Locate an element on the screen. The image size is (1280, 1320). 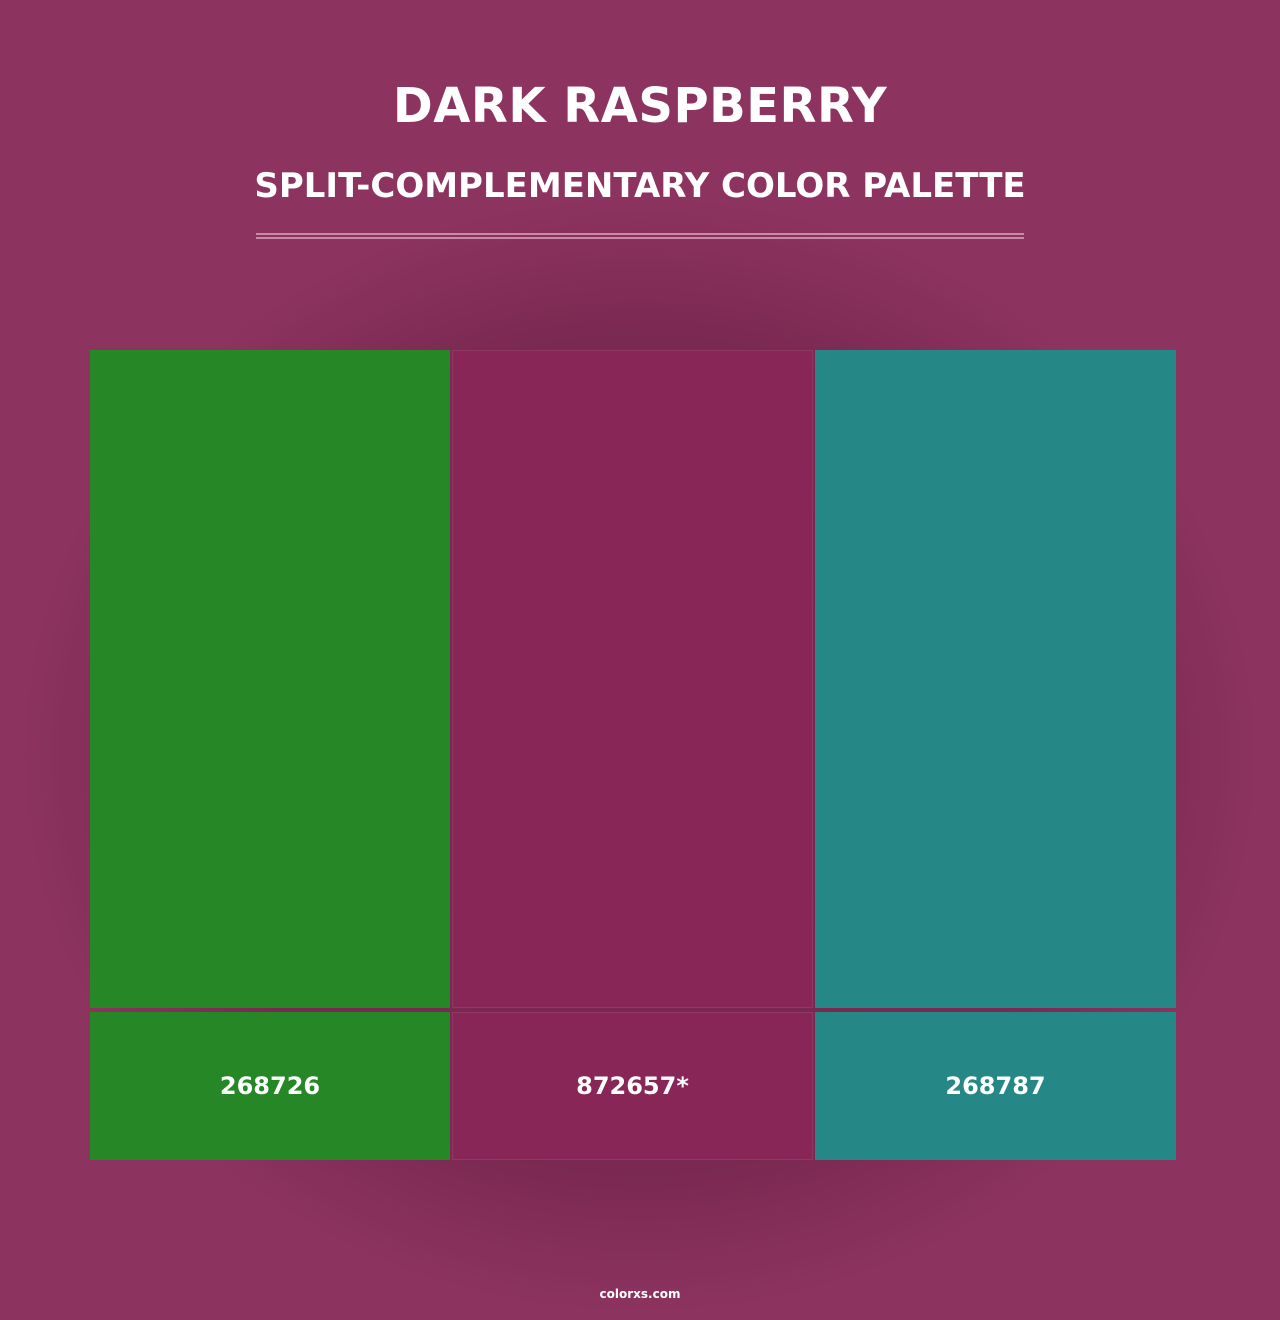
footer-brand: colorxs.com is located at coordinates (640, 1294).